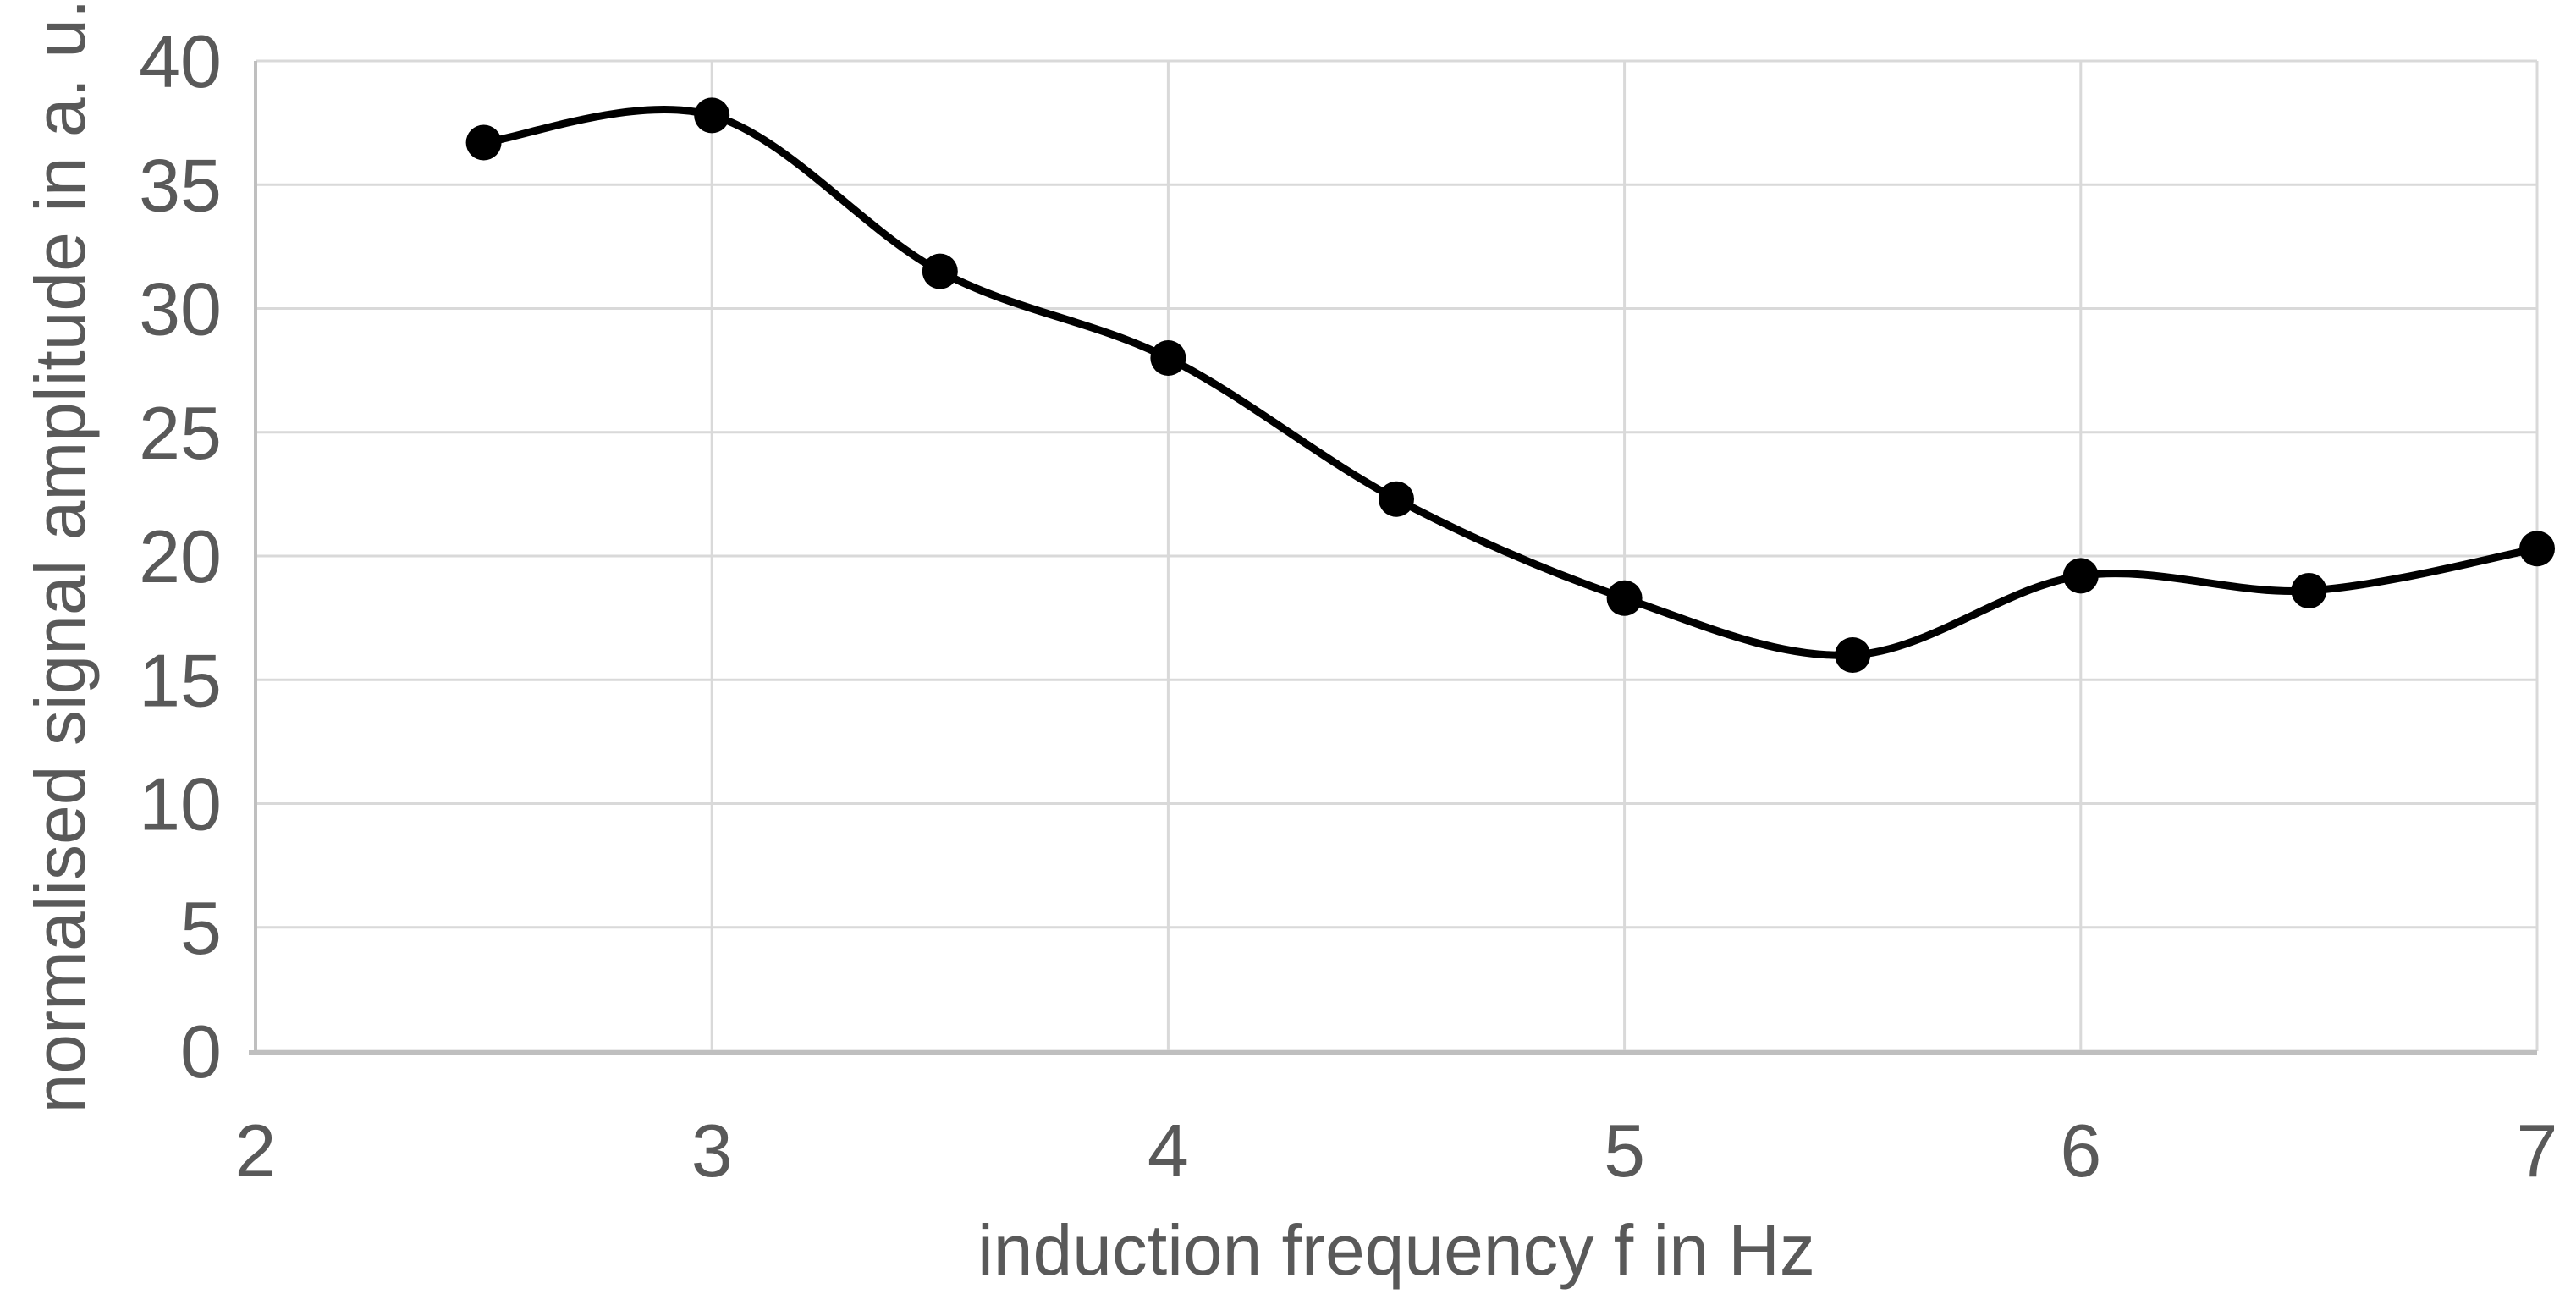 The width and height of the screenshot is (2576, 1316). I want to click on x-tick-label: 7, so click(2537, 1150).